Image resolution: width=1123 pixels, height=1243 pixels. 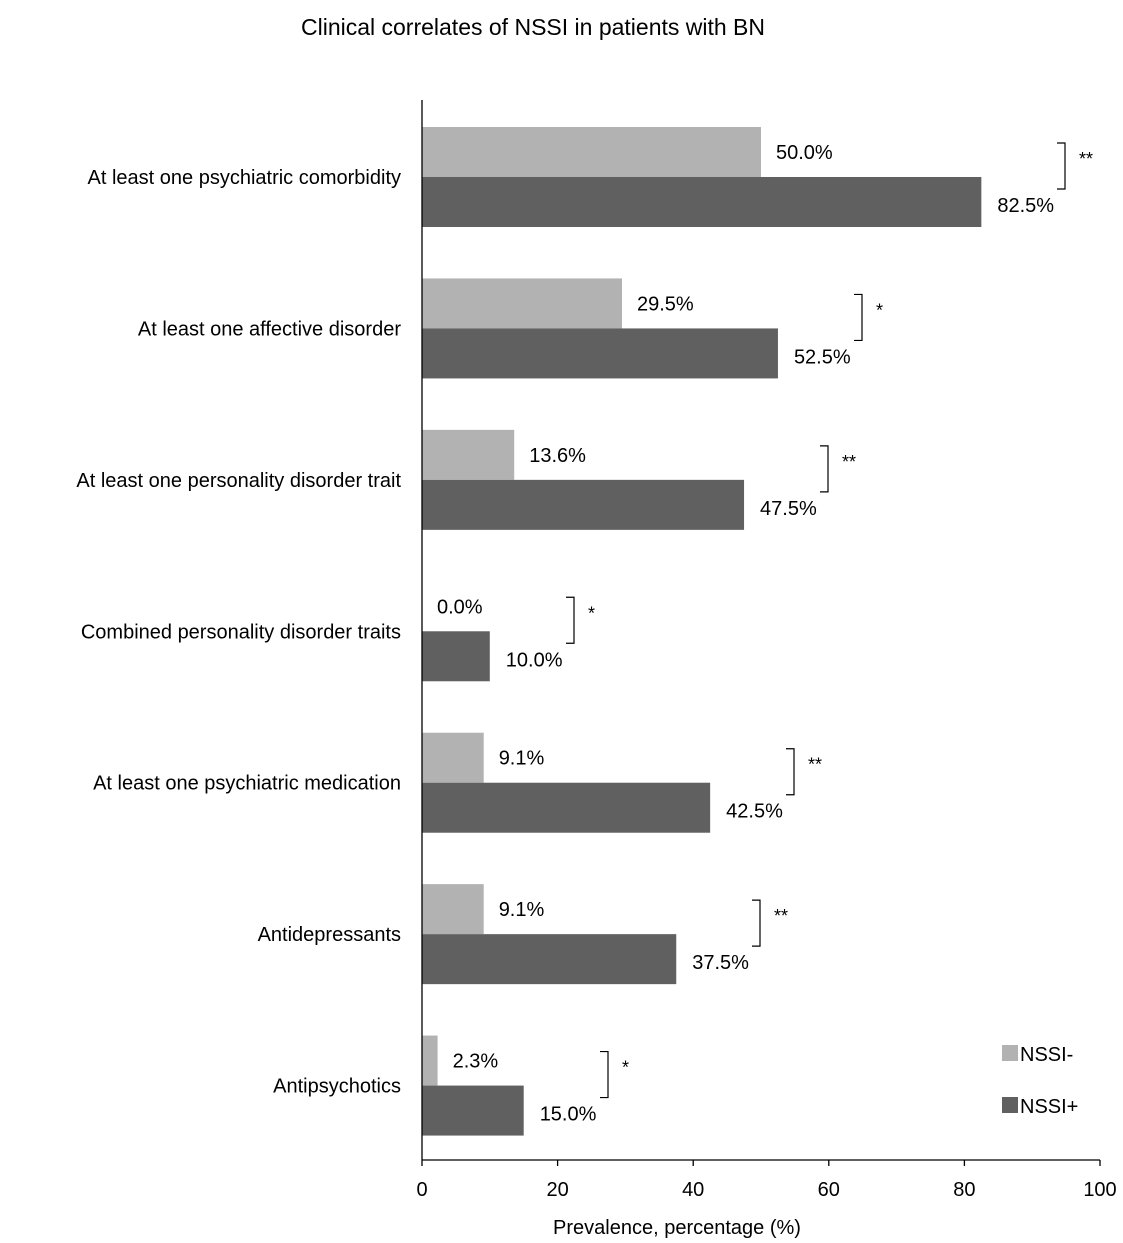 What do you see at coordinates (269, 329) in the screenshot?
I see `category-label: At least one affective disorder` at bounding box center [269, 329].